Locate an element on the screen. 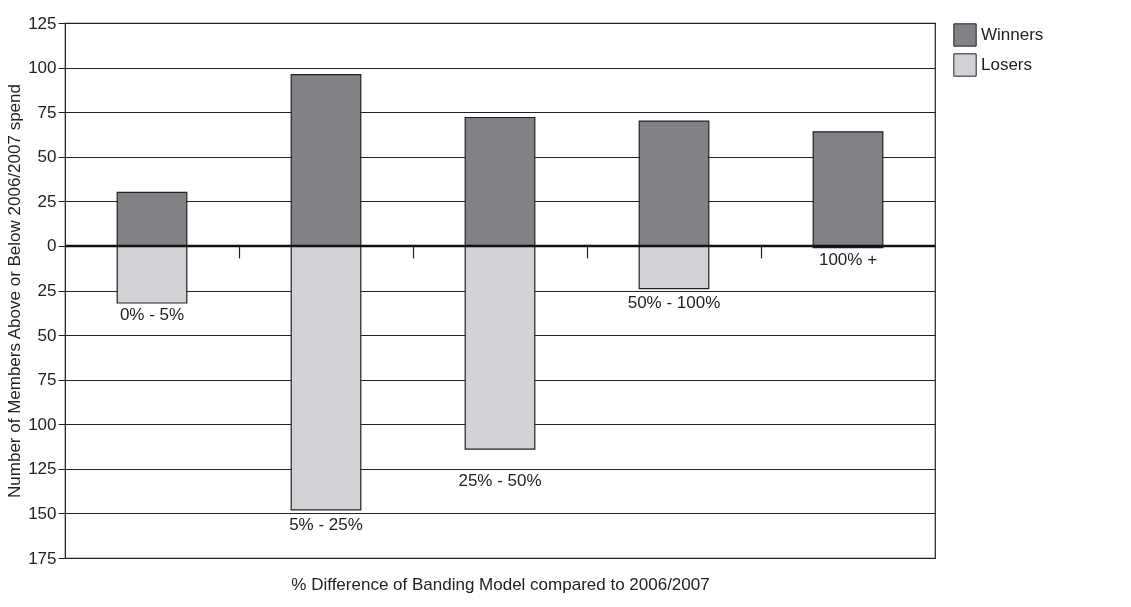 The height and width of the screenshot is (607, 1131). x-axis-title: % Difference of Banding Model compared to 2006/2007 is located at coordinates (500, 585).